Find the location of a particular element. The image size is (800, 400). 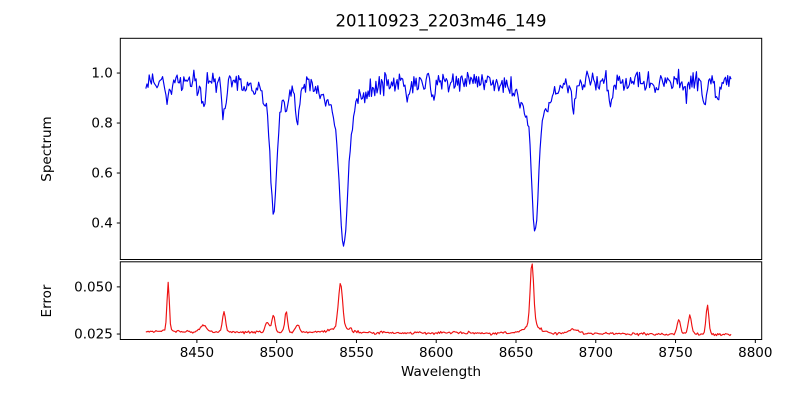

x-tick-label: 8500 is located at coordinates (276, 353).